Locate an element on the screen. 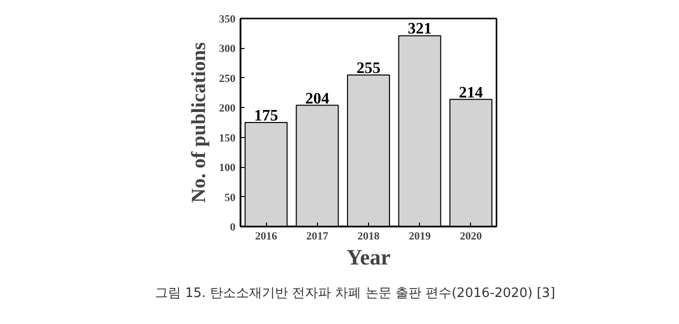 The image size is (679, 324). caption: 그림 15. 탄소소재기반 전자파 차폐 논문 출판 편수(2016-2020) [3] is located at coordinates (355, 294).